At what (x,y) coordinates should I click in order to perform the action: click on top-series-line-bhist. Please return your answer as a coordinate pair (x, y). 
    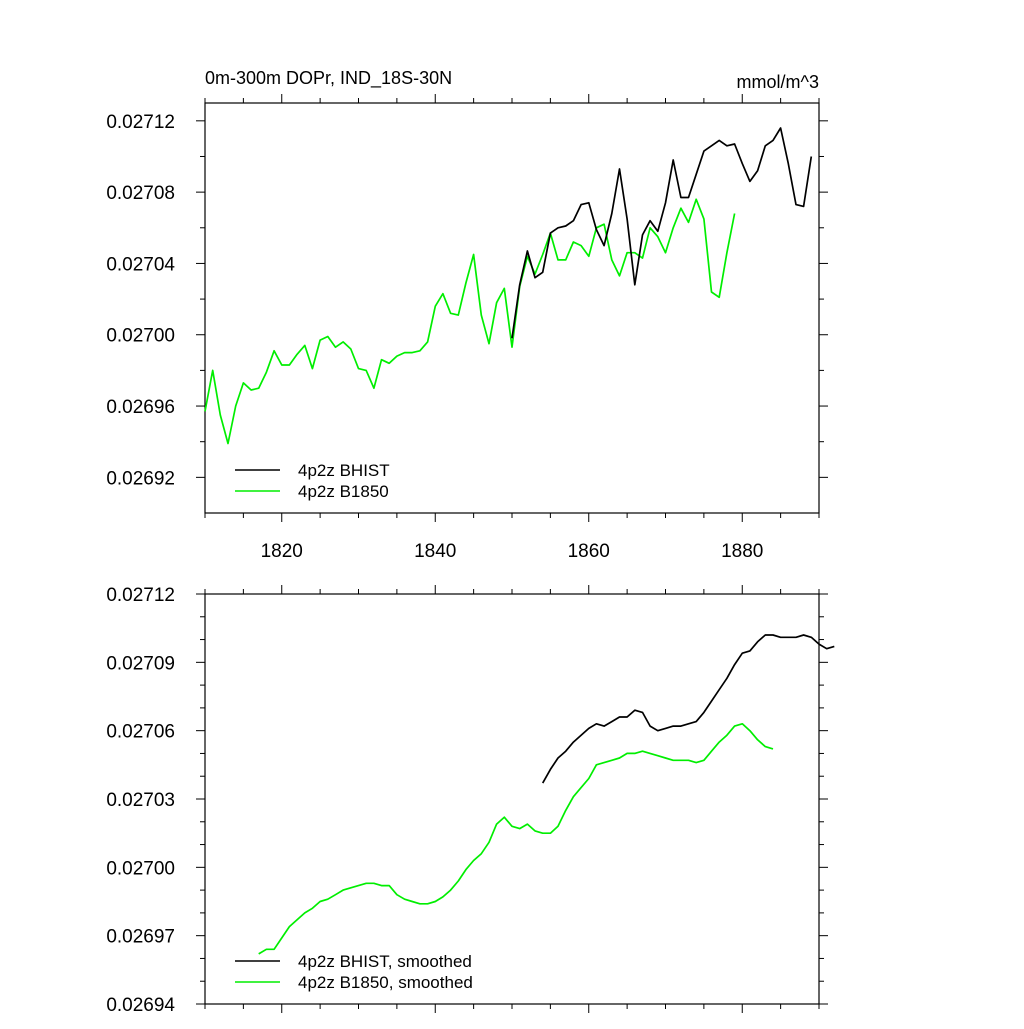
    Looking at the image, I should click on (662, 233).